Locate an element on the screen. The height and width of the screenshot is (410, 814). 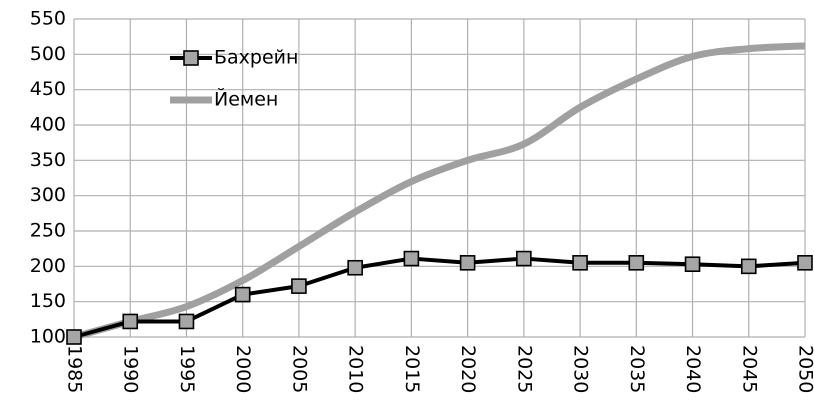
y-tick-label: 450 is located at coordinates (48, 89).